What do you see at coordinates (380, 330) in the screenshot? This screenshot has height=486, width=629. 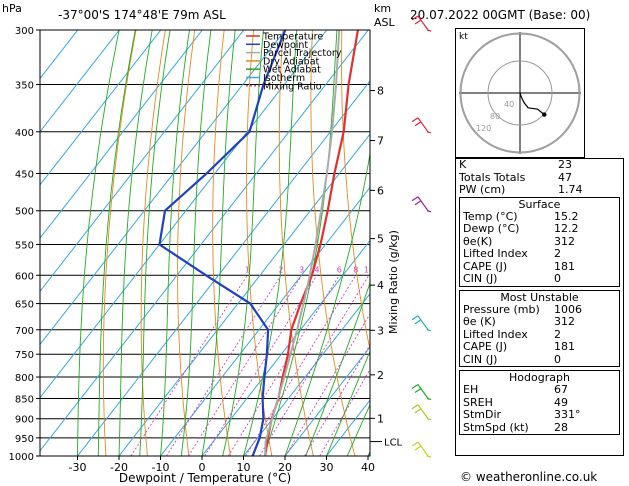 I see `height-tick-label: 3` at bounding box center [380, 330].